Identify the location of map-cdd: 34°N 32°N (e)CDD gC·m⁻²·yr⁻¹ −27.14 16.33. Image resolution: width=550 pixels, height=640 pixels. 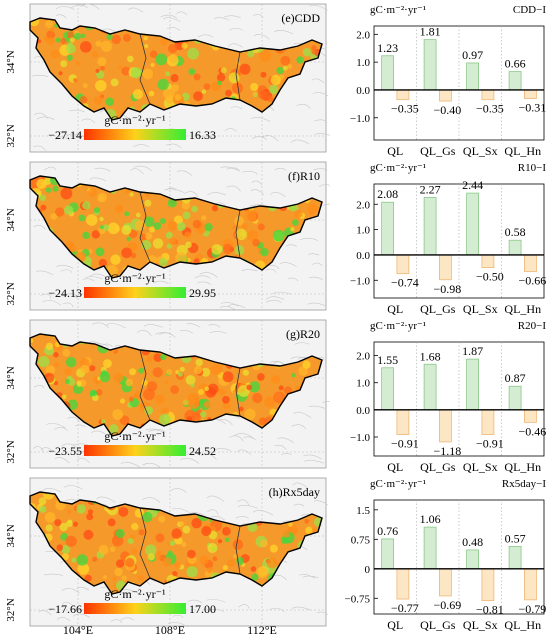
(167, 78).